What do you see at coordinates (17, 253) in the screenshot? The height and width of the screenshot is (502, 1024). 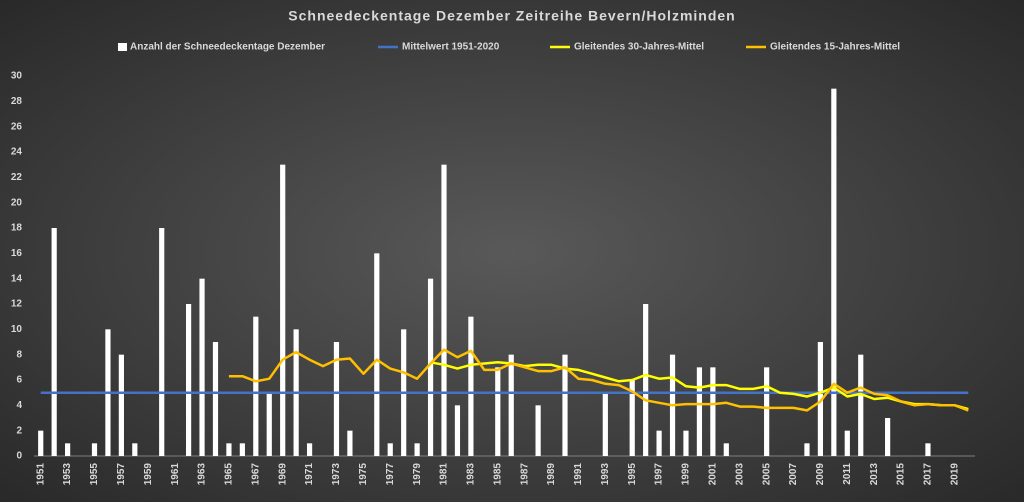 I see `y-tick-label: 16` at bounding box center [17, 253].